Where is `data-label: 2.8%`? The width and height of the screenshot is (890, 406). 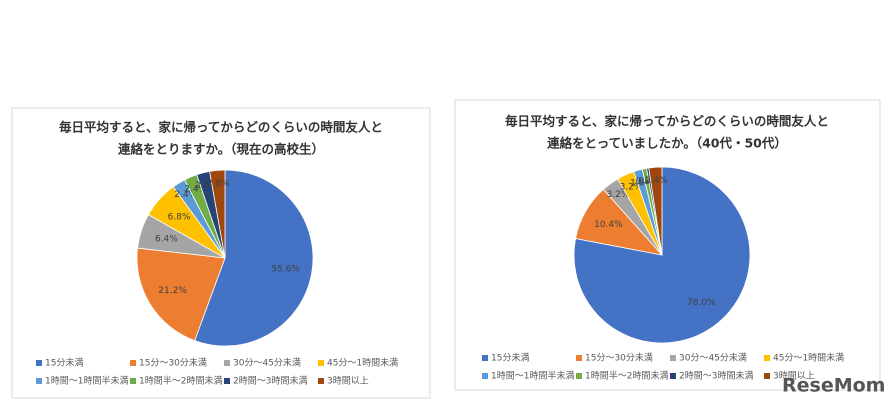 data-label: 2.8% is located at coordinates (218, 184).